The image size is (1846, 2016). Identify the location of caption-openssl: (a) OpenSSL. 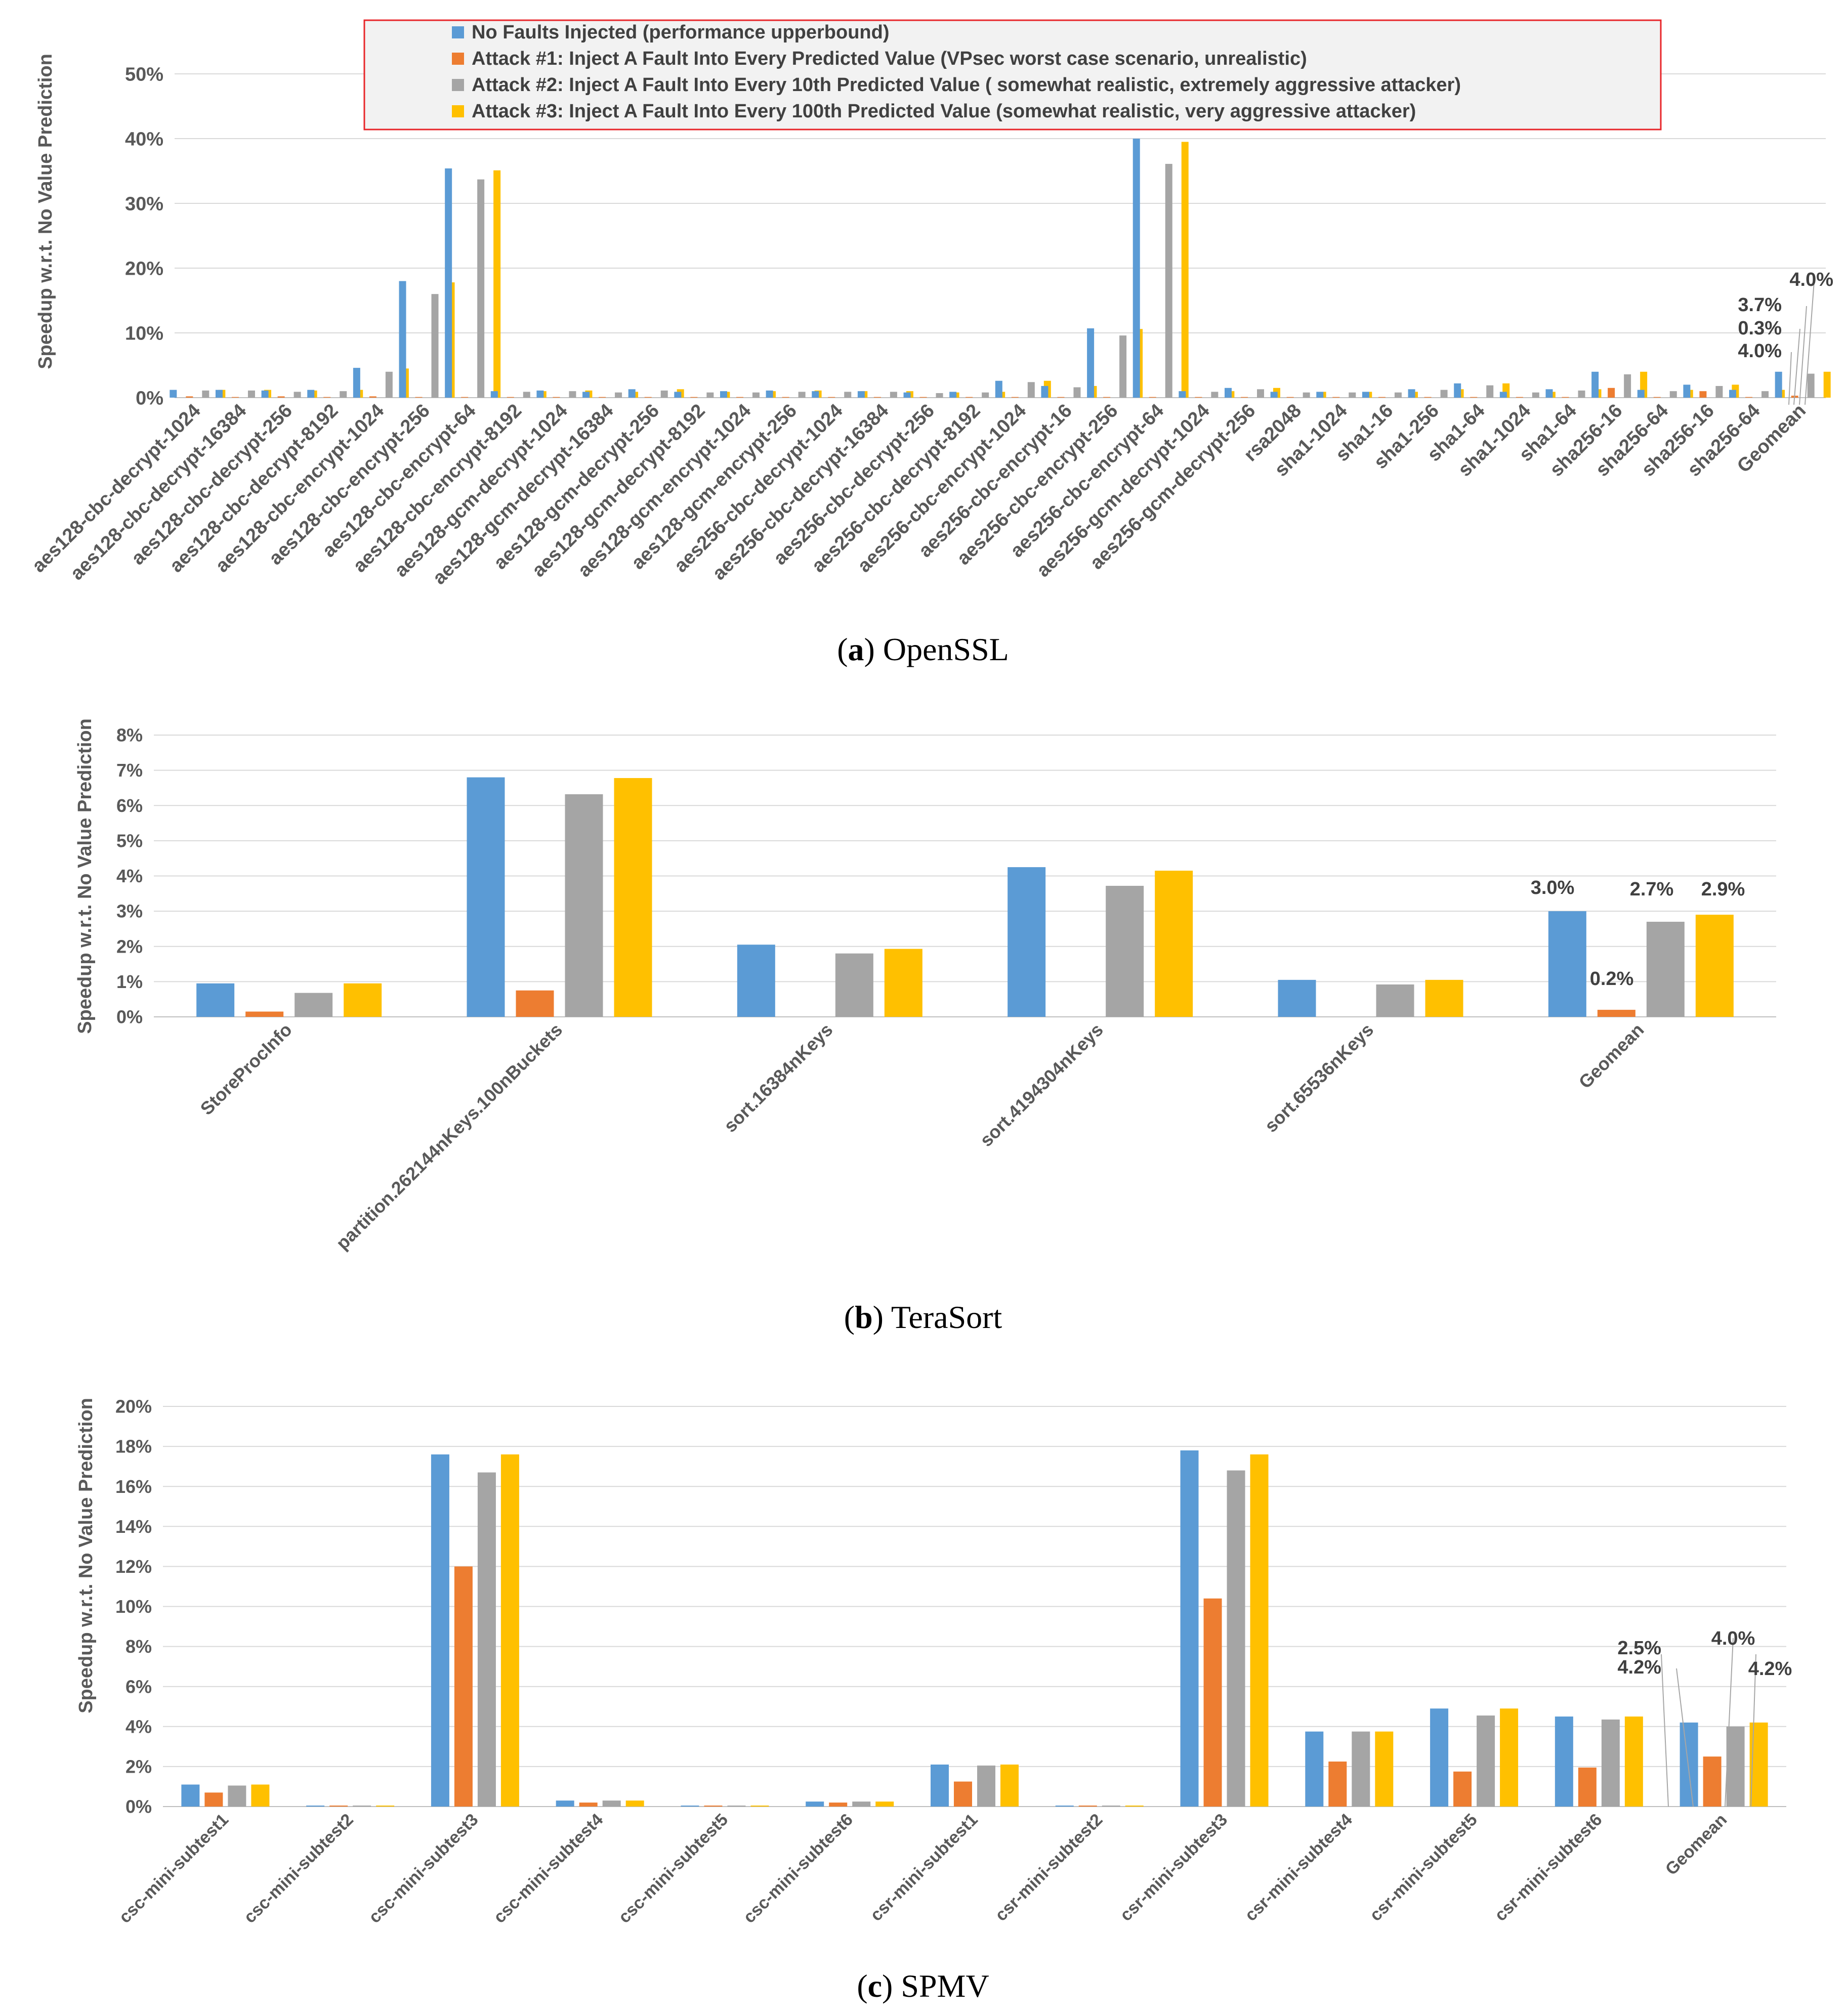
(923, 649).